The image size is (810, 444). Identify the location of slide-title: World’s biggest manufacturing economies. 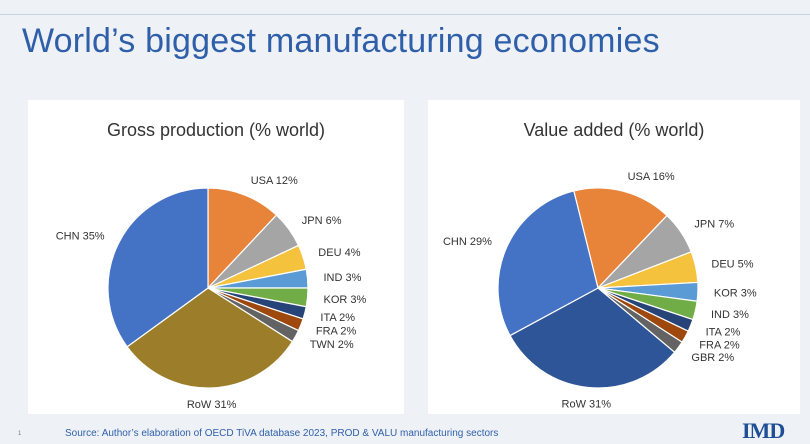
(341, 41).